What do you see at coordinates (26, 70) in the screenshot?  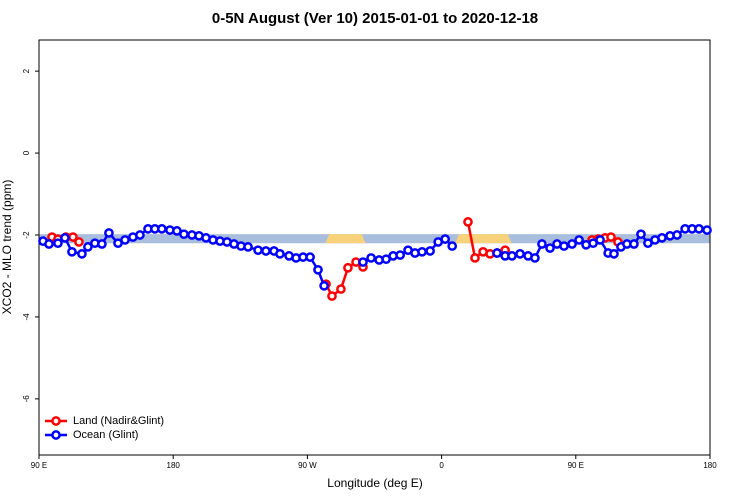 I see `y-tick-label: 2` at bounding box center [26, 70].